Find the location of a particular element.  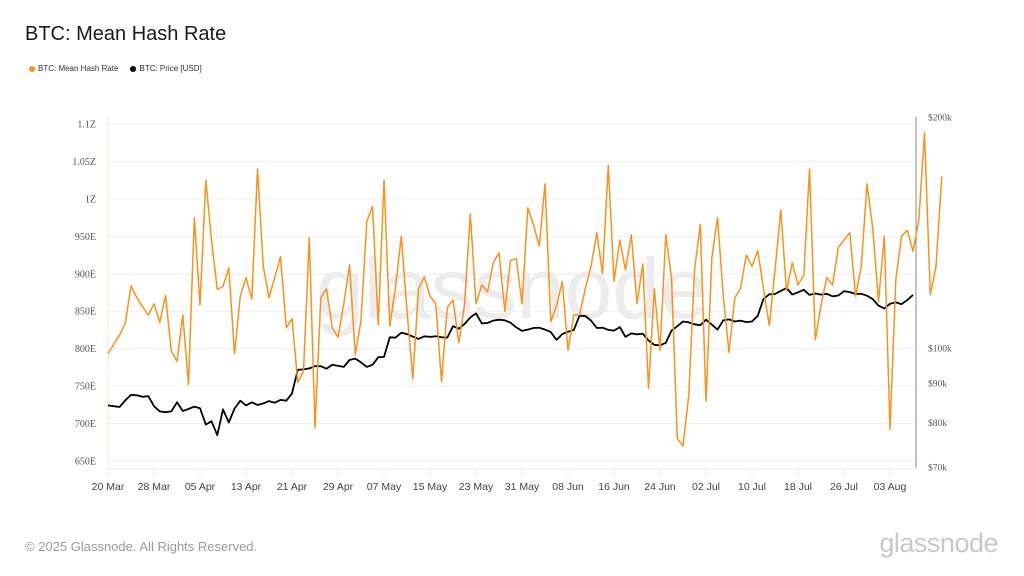

x-tick-label: 18 Jul is located at coordinates (798, 487).